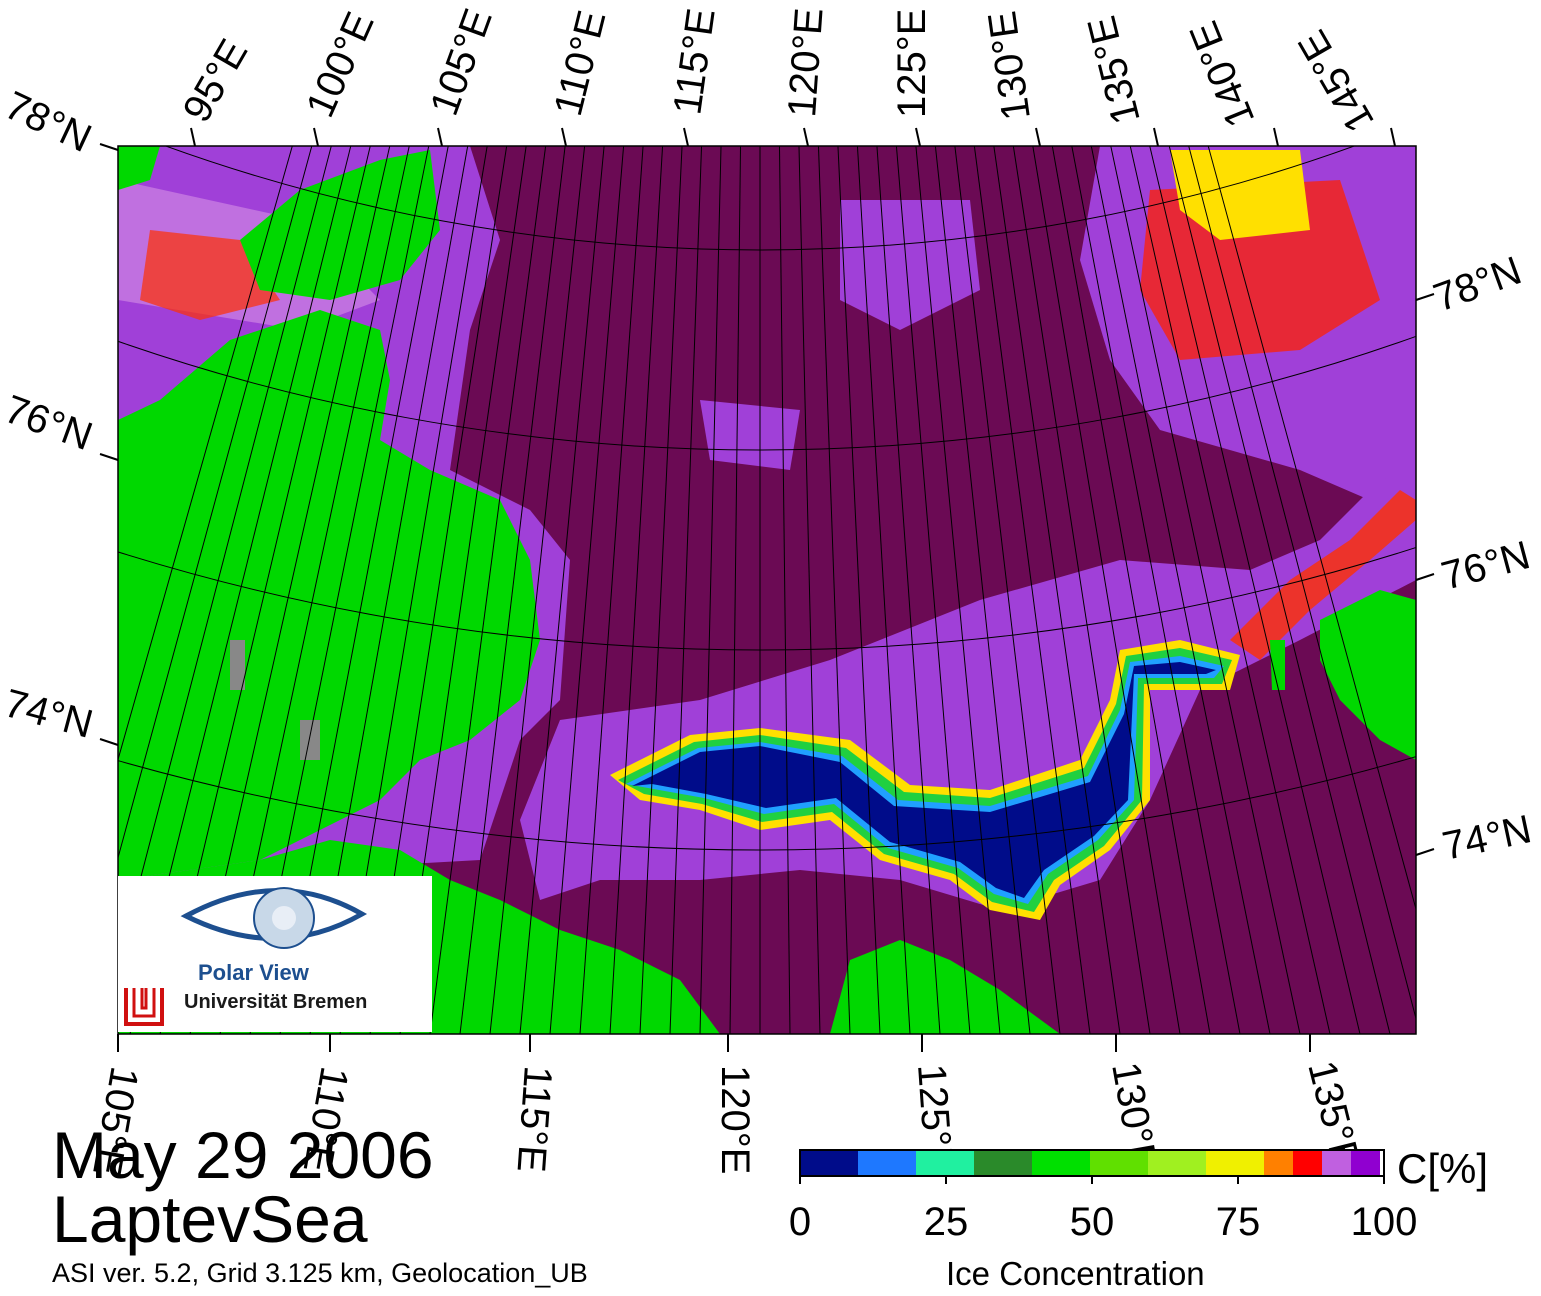  I want to click on logo-university: Universität Bremen, so click(276, 1002).